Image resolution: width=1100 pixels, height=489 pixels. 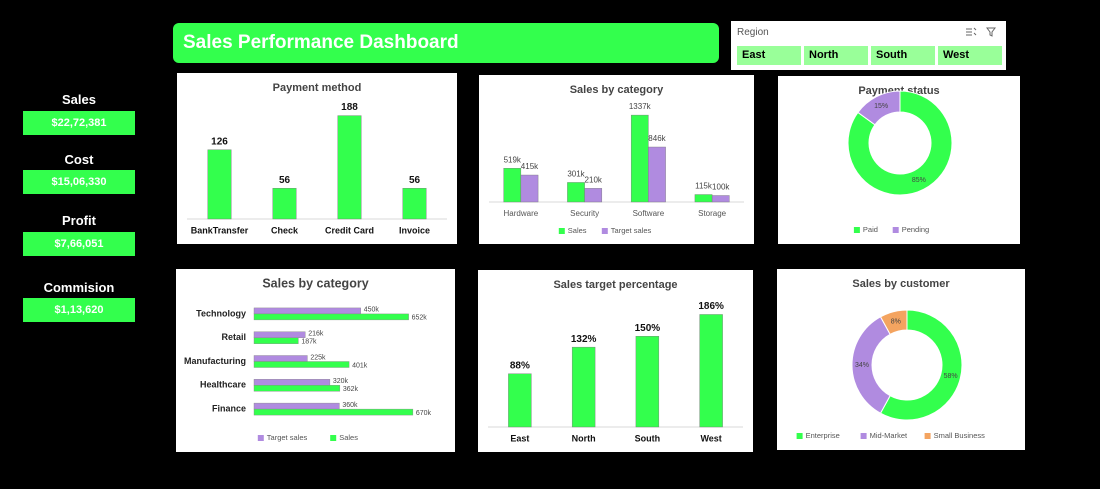 I want to click on data-label: 188, so click(x=349, y=107).